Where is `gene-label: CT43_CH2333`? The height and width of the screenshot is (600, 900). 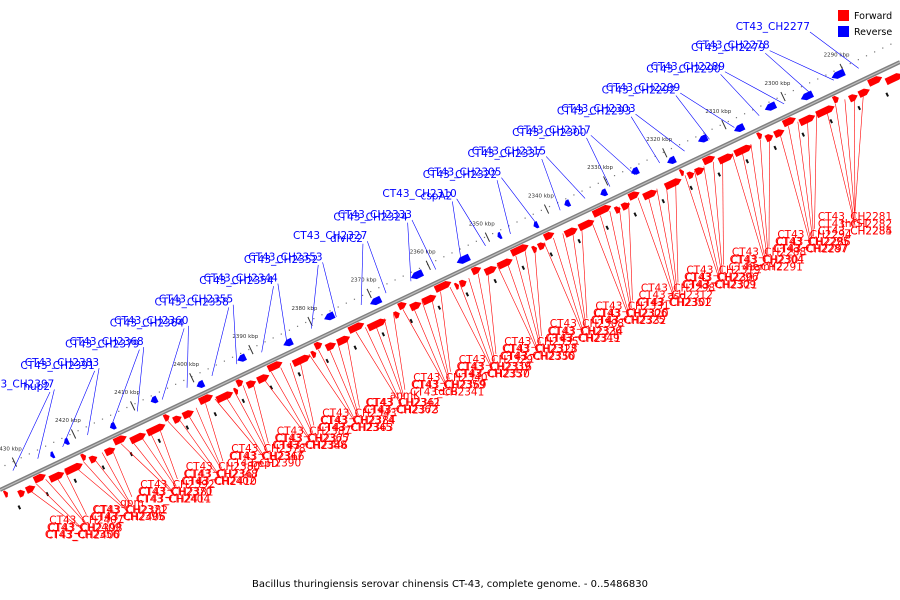
gene-label: CT43_CH2333 is located at coordinates (375, 215).